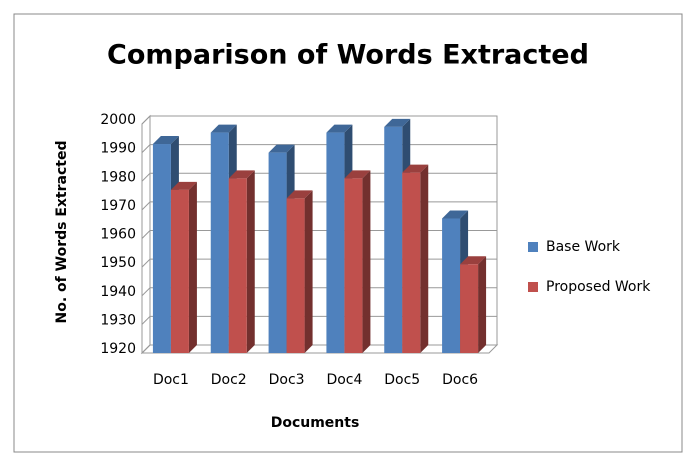  Describe the element at coordinates (118, 206) in the screenshot. I see `y-tick-label: 1970` at that location.